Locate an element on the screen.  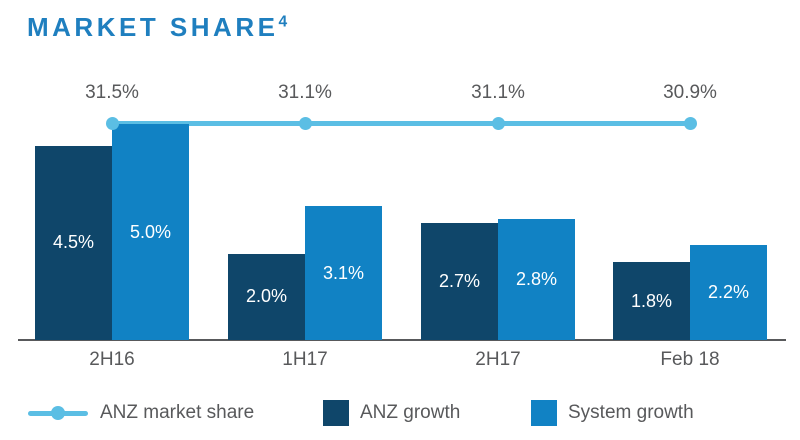
bar-value-label: 5.0% is located at coordinates (150, 231).